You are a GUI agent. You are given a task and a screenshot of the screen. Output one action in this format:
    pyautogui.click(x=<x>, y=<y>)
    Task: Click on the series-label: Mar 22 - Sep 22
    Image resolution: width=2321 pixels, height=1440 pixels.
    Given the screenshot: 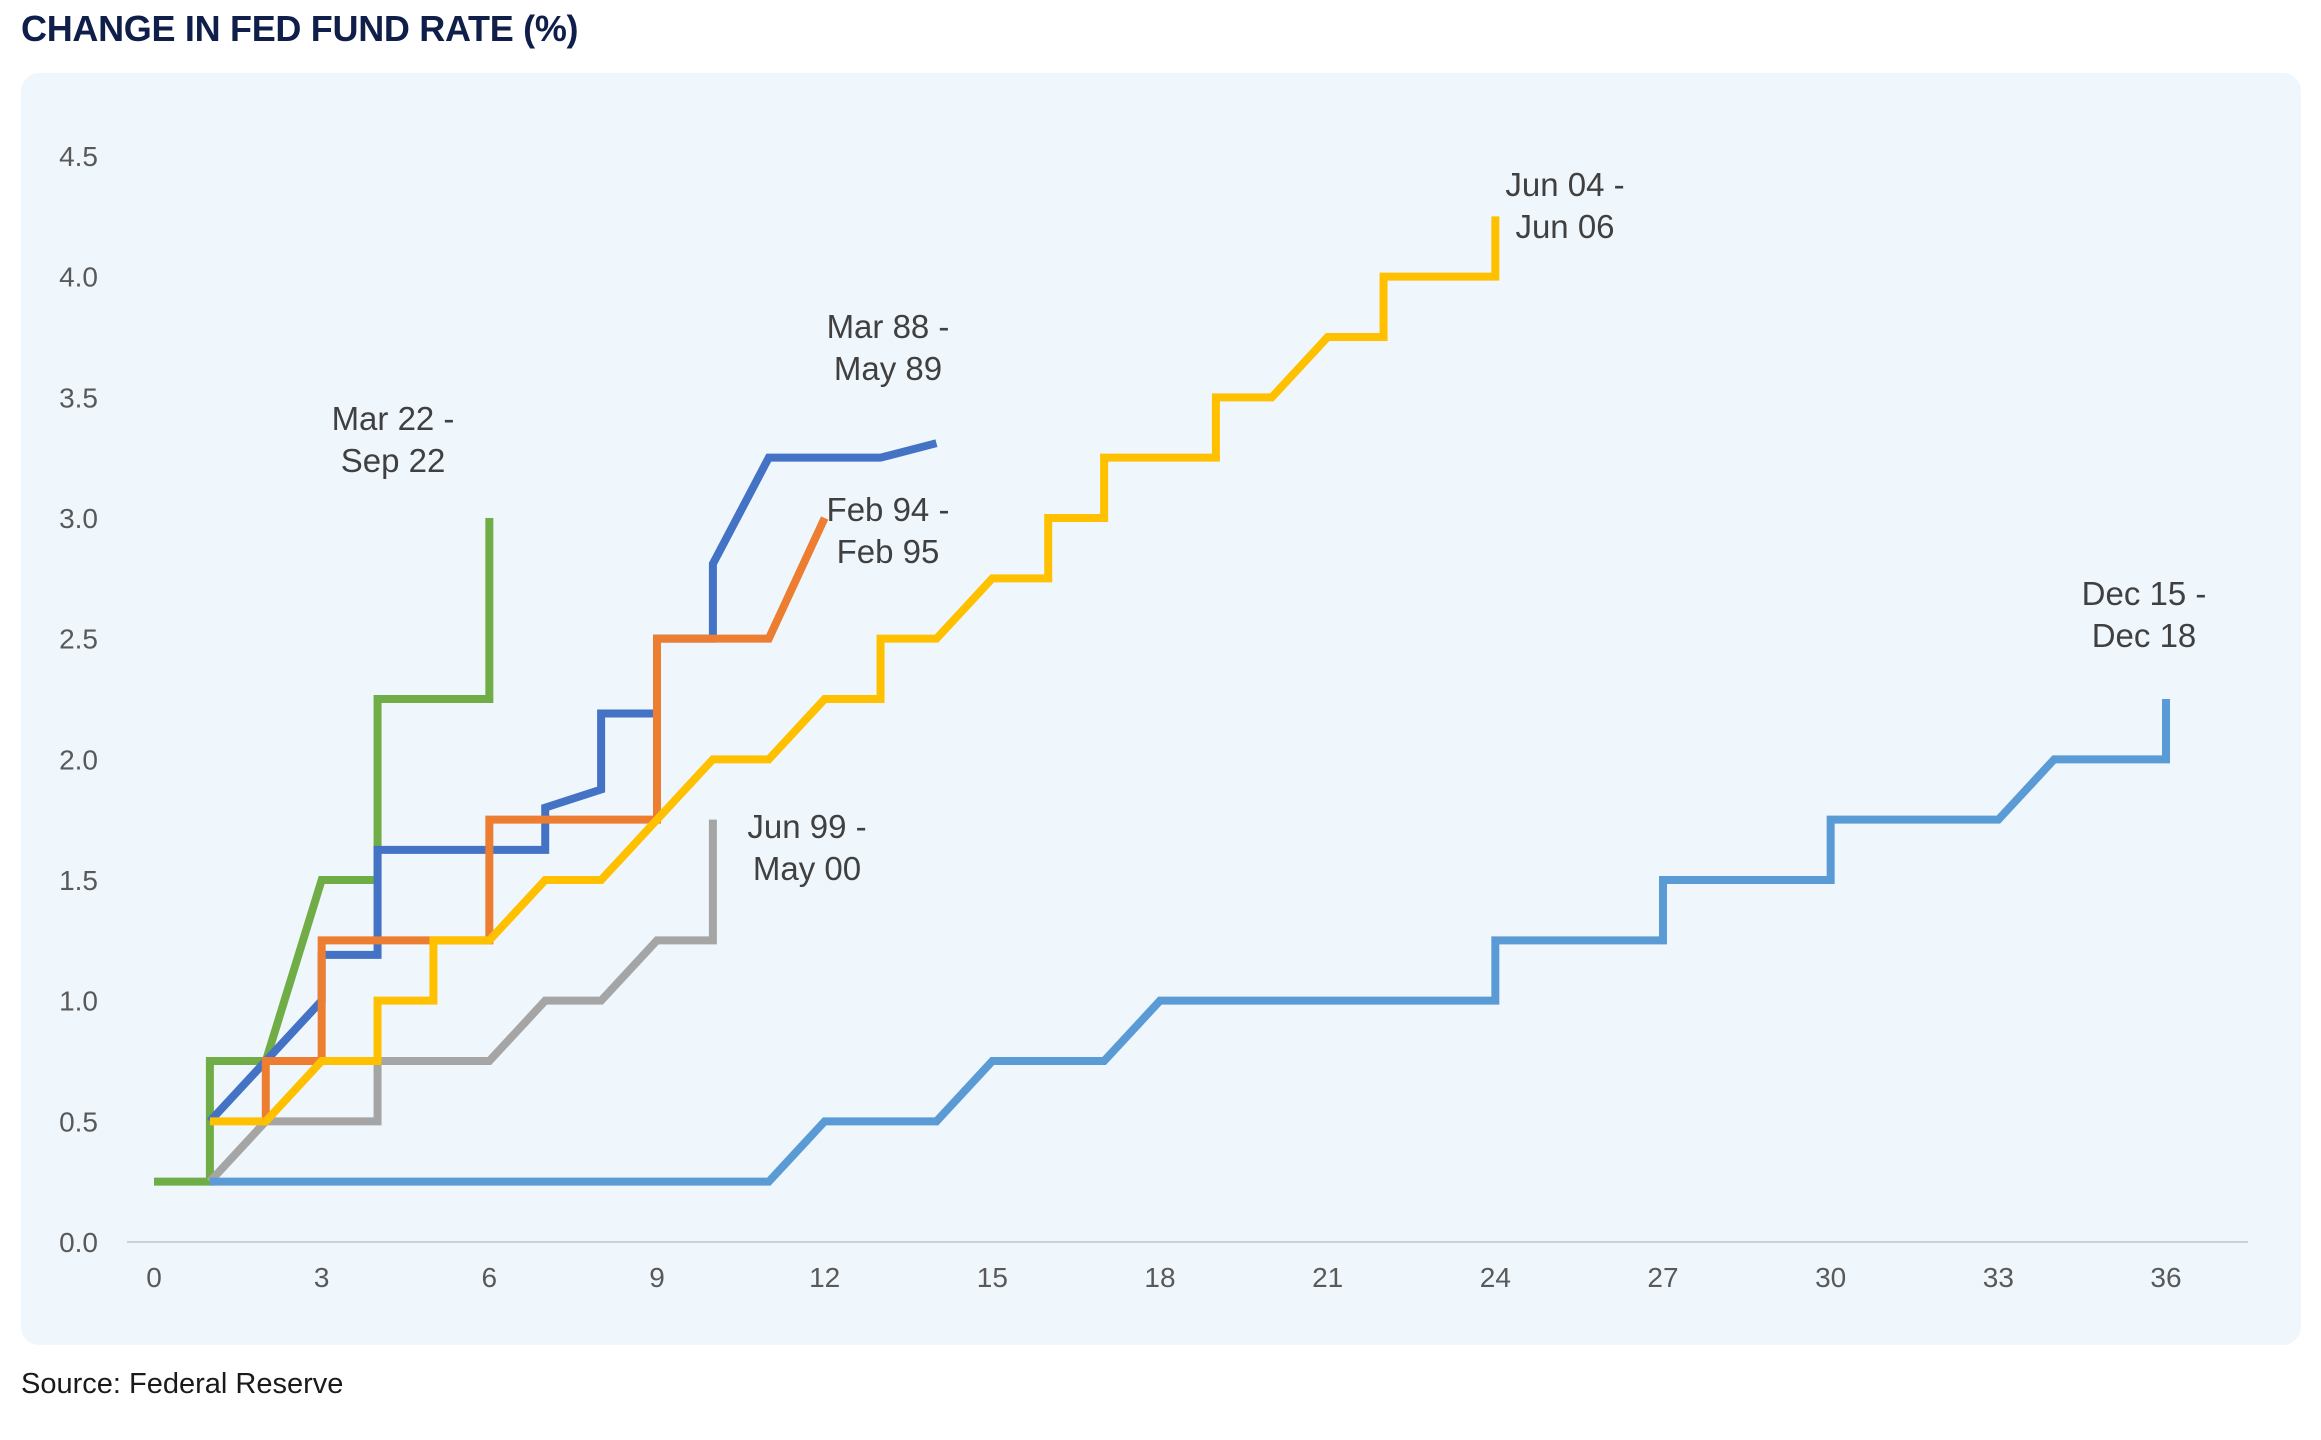 What is the action you would take?
    pyautogui.click(x=393, y=439)
    